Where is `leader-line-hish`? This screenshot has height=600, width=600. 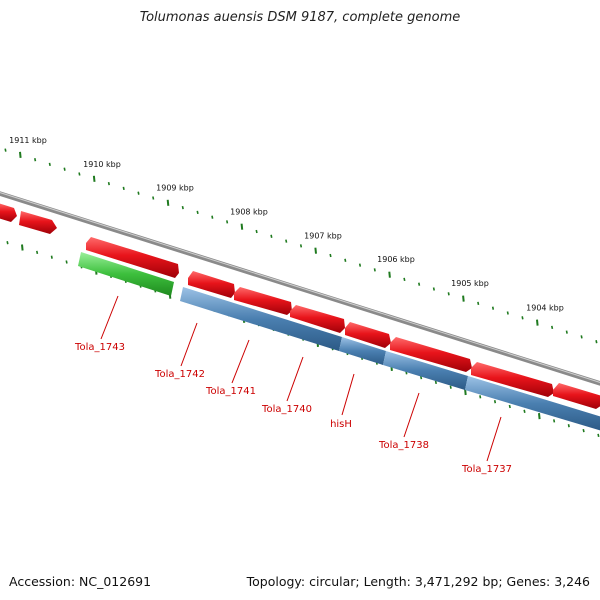 leader-line-hish is located at coordinates (348, 394).